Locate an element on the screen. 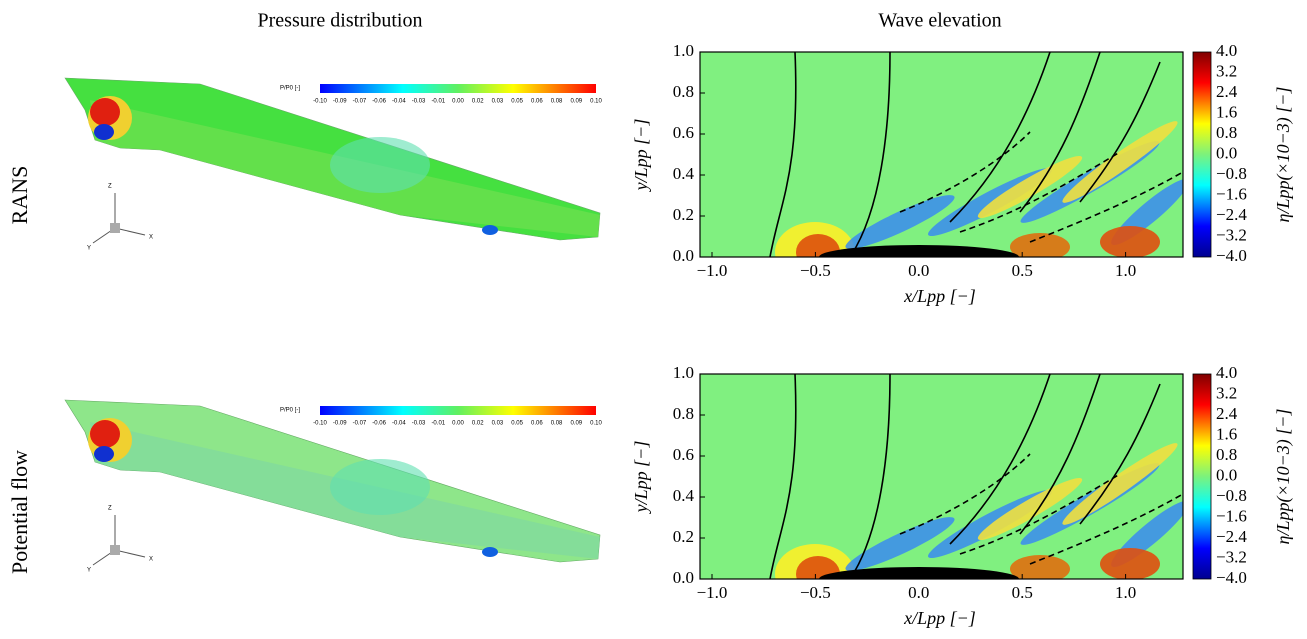  wave-field is located at coordinates (941, 476).